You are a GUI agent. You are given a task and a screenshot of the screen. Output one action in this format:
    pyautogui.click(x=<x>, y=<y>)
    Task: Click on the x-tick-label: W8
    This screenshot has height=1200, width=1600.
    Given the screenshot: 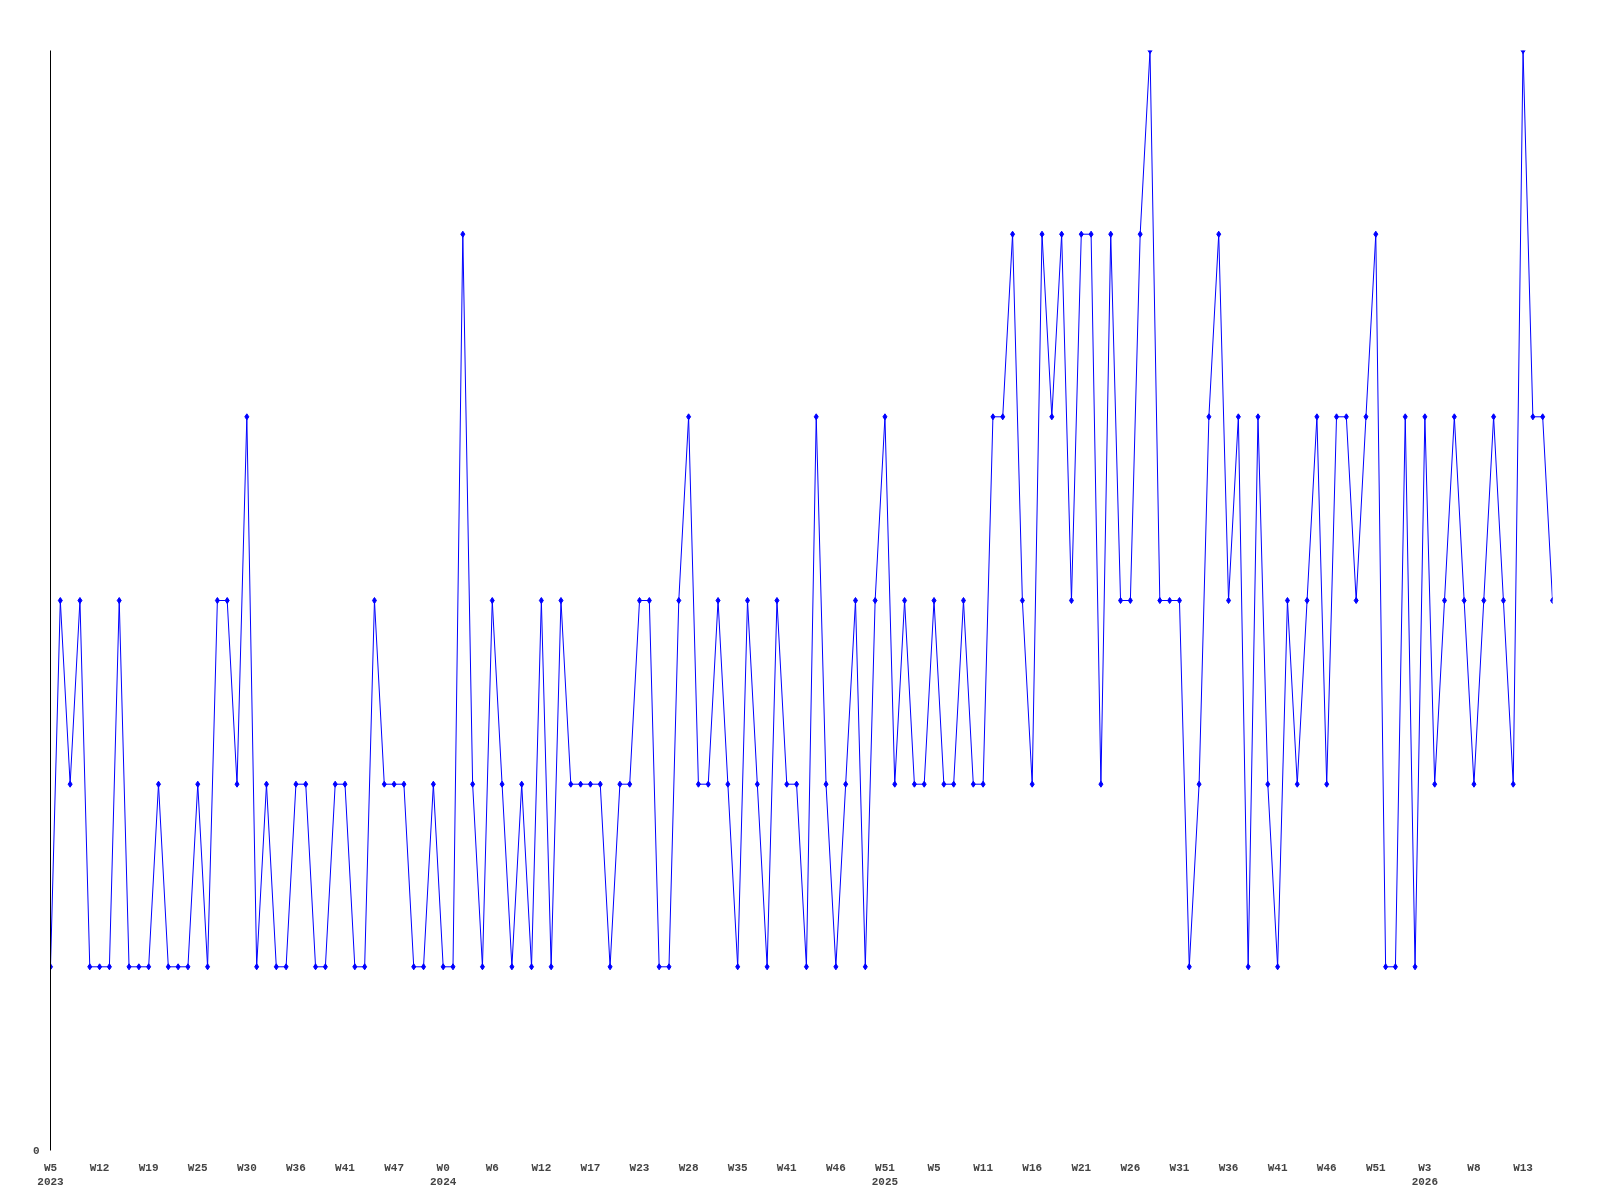 What is the action you would take?
    pyautogui.click(x=1474, y=1167)
    